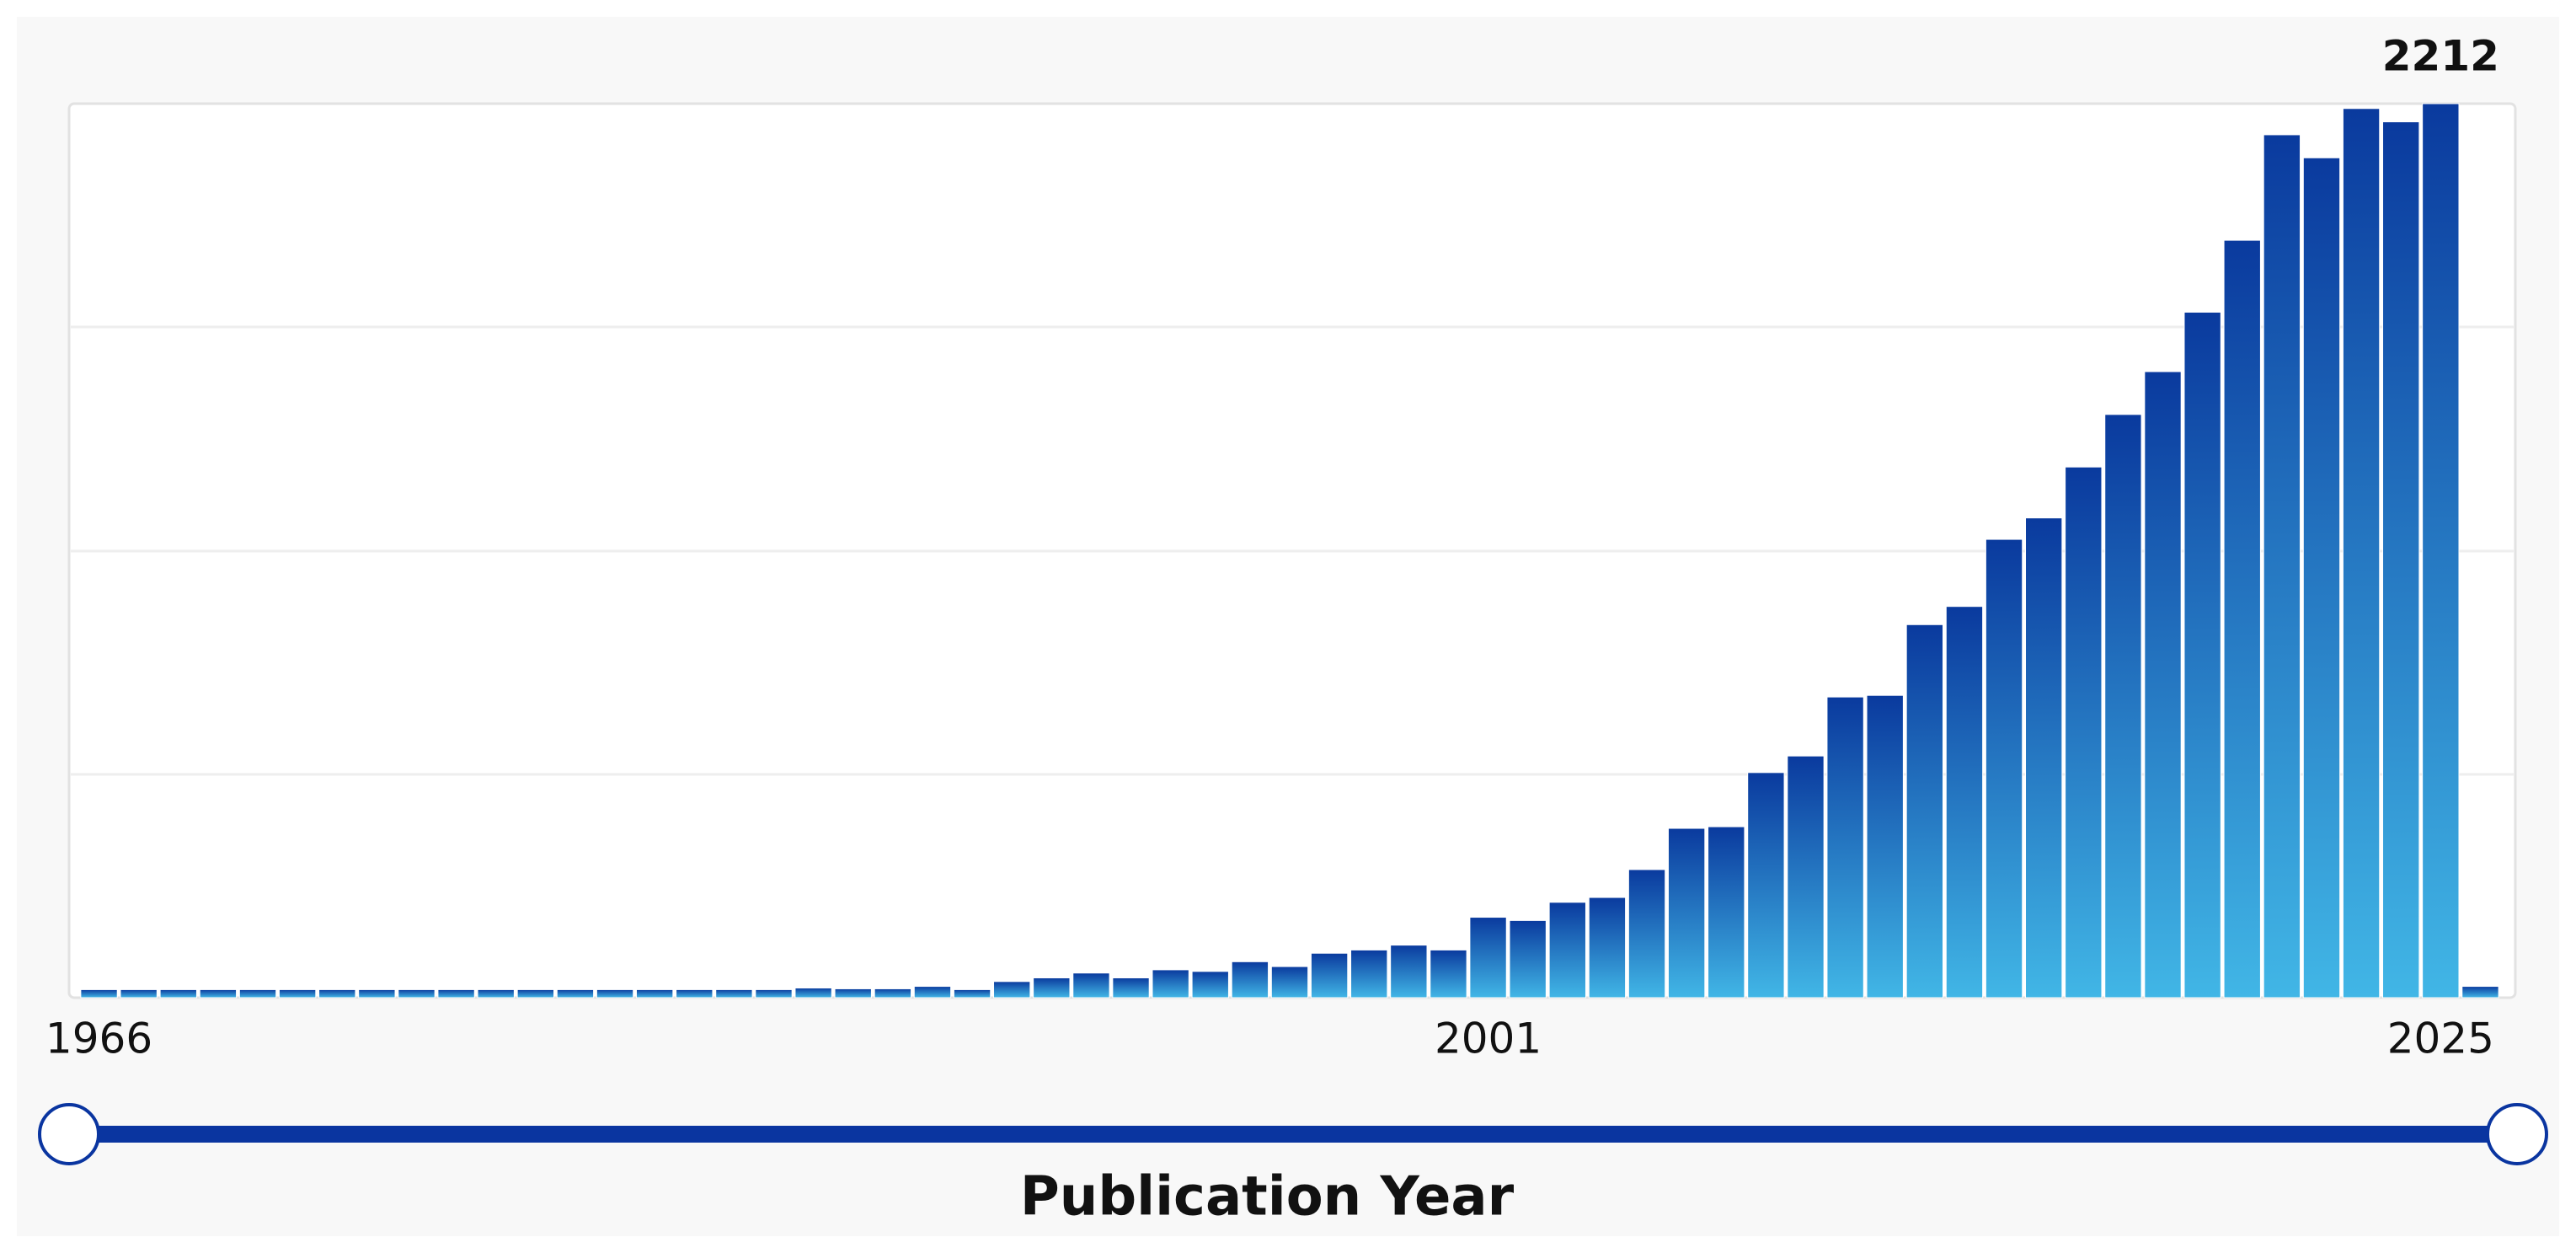 The image size is (2576, 1253). I want to click on x-axis-label: Publication Year, so click(1267, 1198).